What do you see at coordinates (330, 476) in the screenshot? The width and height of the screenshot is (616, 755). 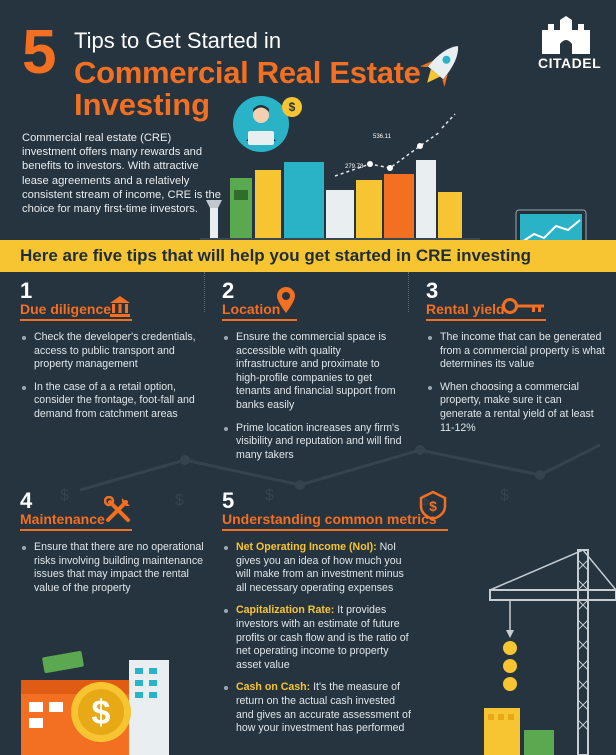 I see `background-trend-line: $ $ $ $ $` at bounding box center [330, 476].